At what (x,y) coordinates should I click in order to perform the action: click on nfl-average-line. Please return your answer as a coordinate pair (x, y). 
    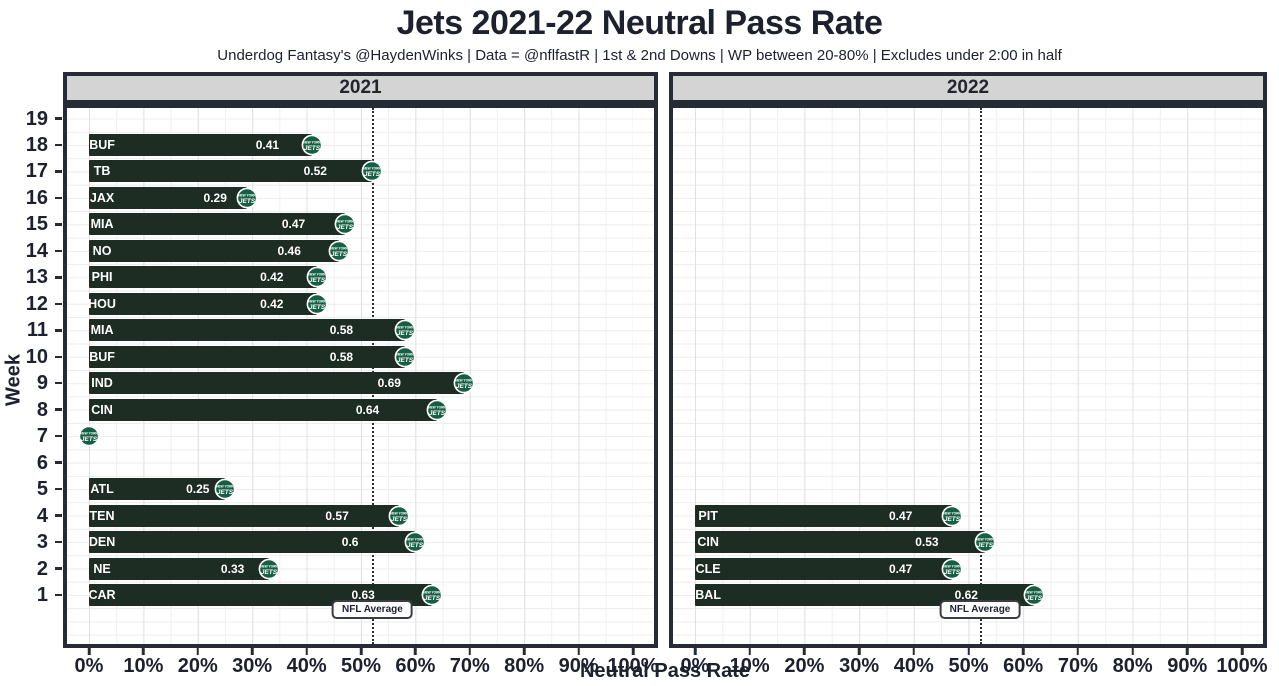
    Looking at the image, I should click on (980, 376).